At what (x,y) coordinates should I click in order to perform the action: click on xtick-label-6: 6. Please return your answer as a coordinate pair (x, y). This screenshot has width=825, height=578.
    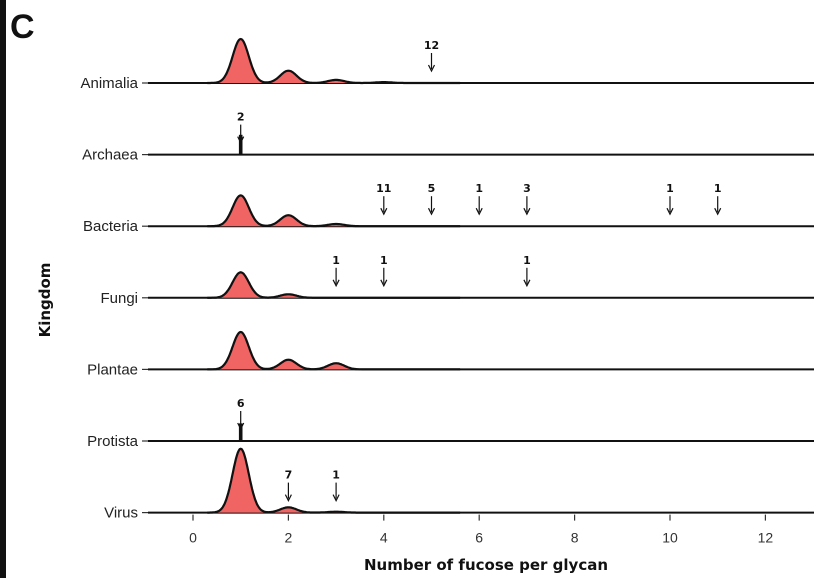
    Looking at the image, I should click on (479, 538).